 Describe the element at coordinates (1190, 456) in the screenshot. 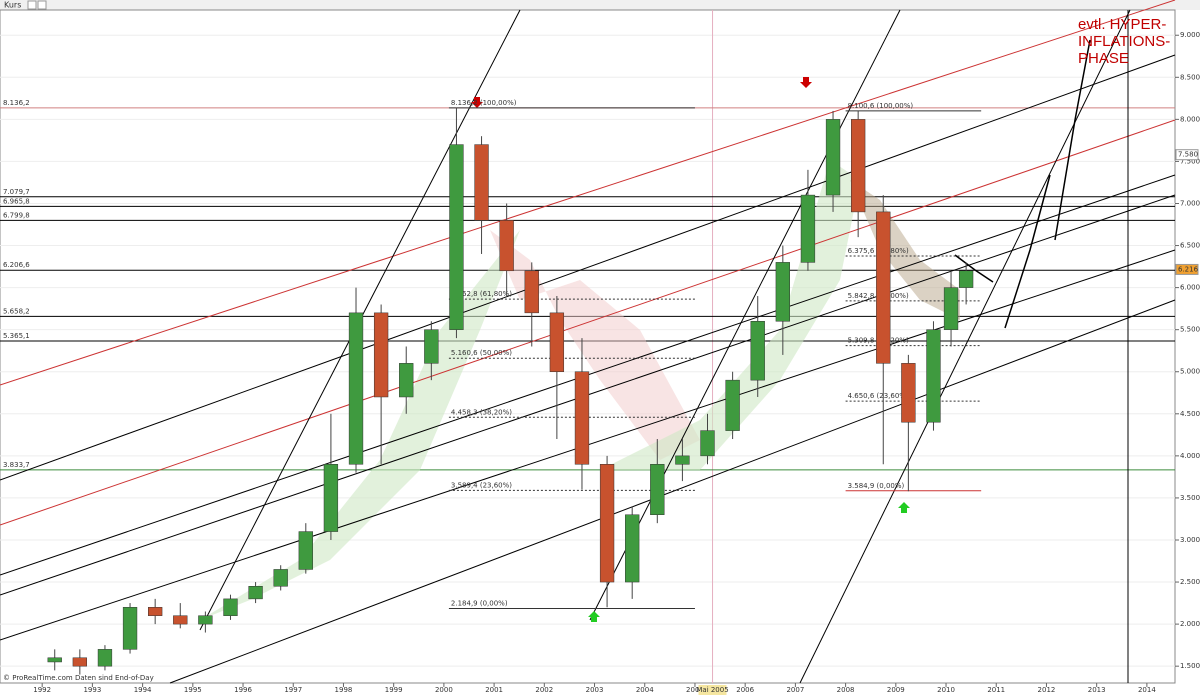

I see `y-tick-label: 4.000` at that location.